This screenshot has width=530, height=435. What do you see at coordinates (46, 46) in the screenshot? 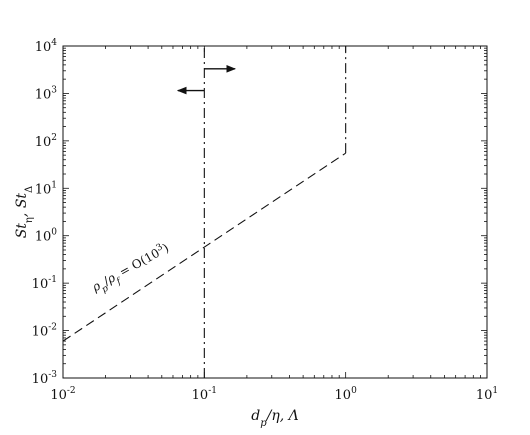
I see `y-tick-label-7: 10⁴` at bounding box center [46, 46].